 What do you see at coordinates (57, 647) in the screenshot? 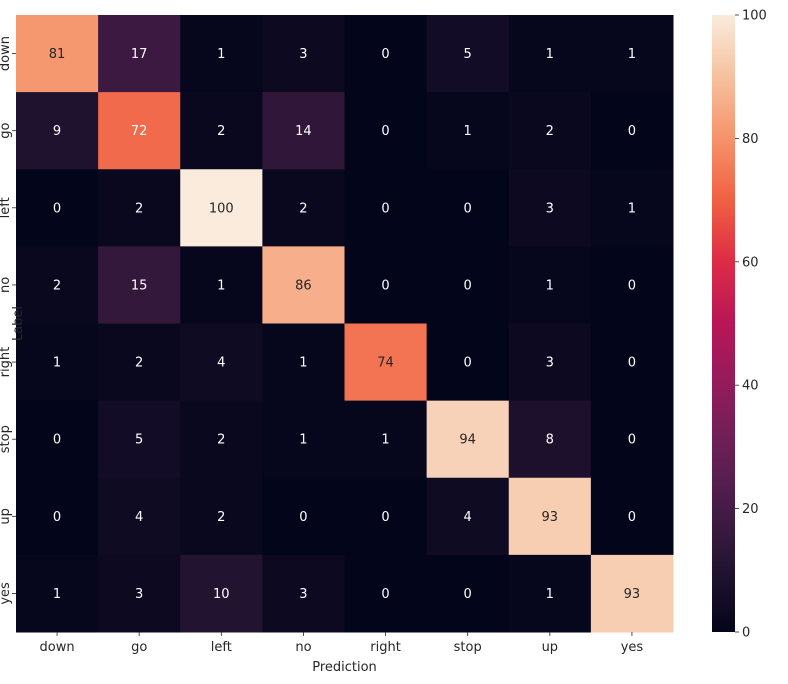
I see `x-tick-label: down` at bounding box center [57, 647].